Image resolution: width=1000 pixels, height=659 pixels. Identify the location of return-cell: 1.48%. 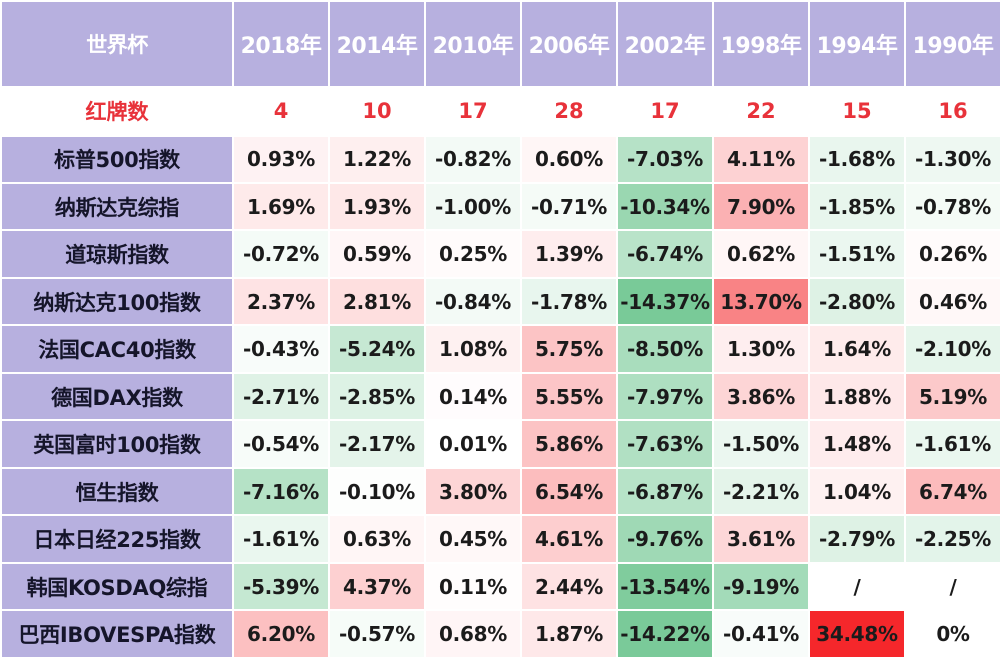
(857, 444).